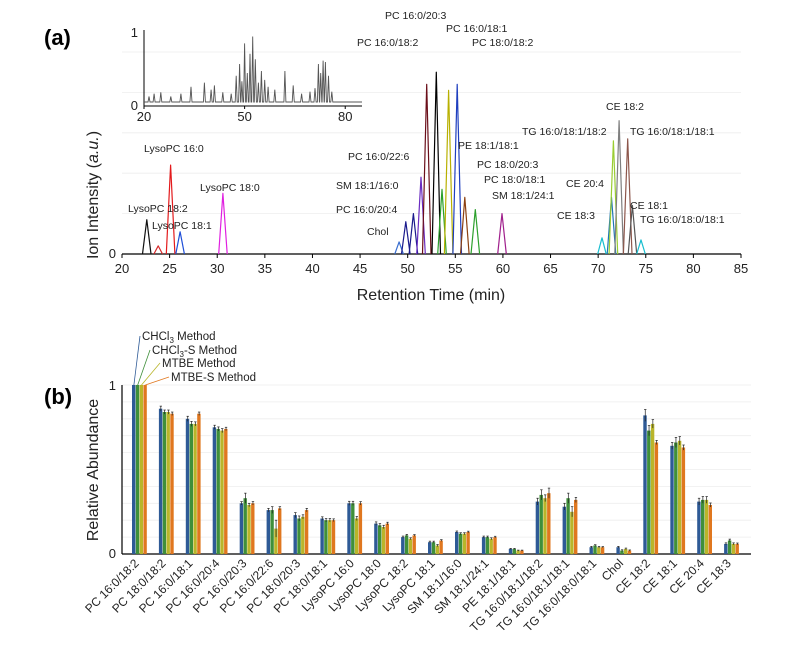 This screenshot has width=790, height=658. I want to click on b-bar-pe-18-1-18-1-mtbe-method, so click(518, 552).